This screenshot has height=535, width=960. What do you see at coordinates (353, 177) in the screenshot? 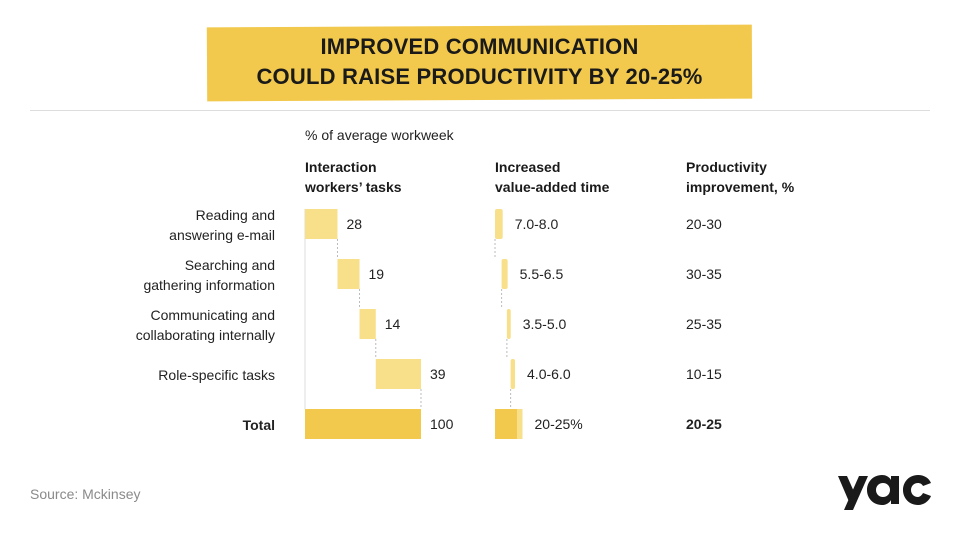
I see `column-header-interaction: Interaction workers’ tasks` at bounding box center [353, 177].